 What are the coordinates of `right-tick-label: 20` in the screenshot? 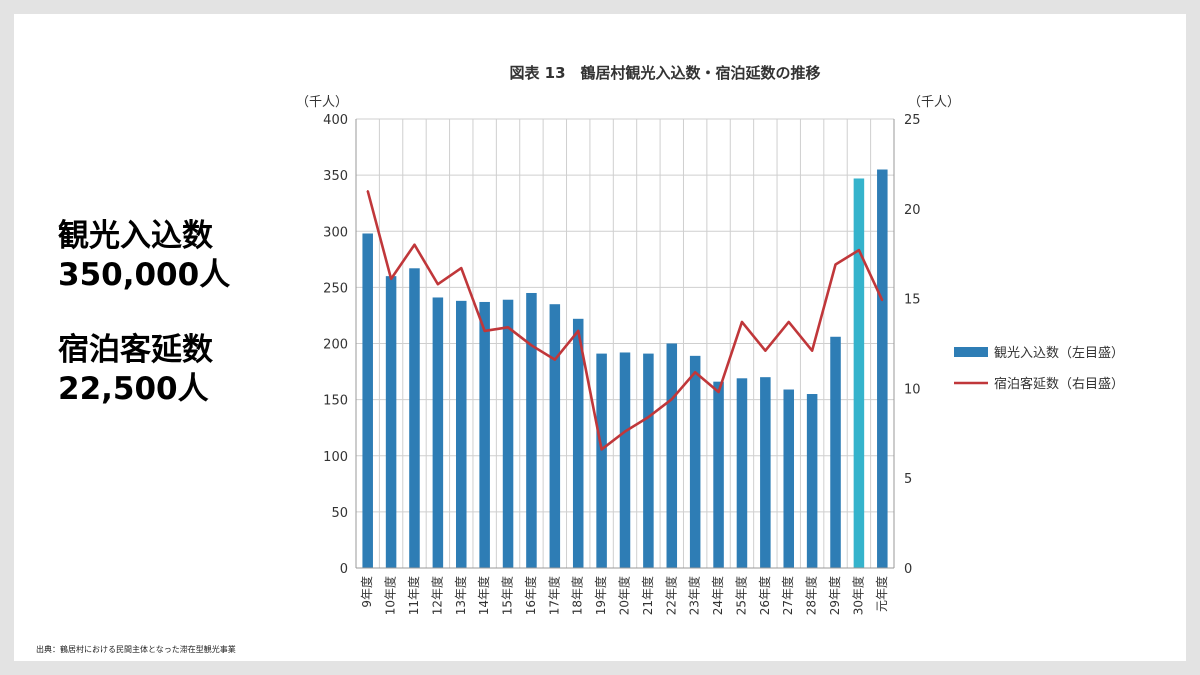 It's located at (912, 210).